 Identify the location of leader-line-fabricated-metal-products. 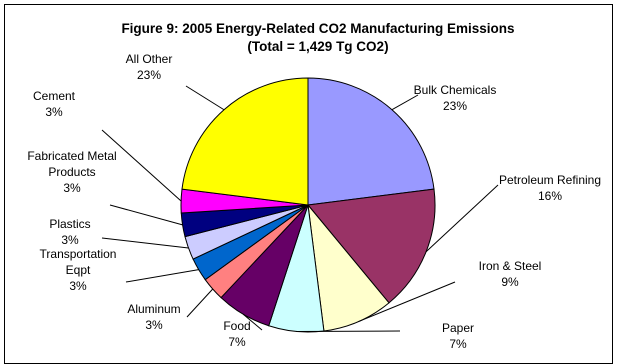
(146, 215).